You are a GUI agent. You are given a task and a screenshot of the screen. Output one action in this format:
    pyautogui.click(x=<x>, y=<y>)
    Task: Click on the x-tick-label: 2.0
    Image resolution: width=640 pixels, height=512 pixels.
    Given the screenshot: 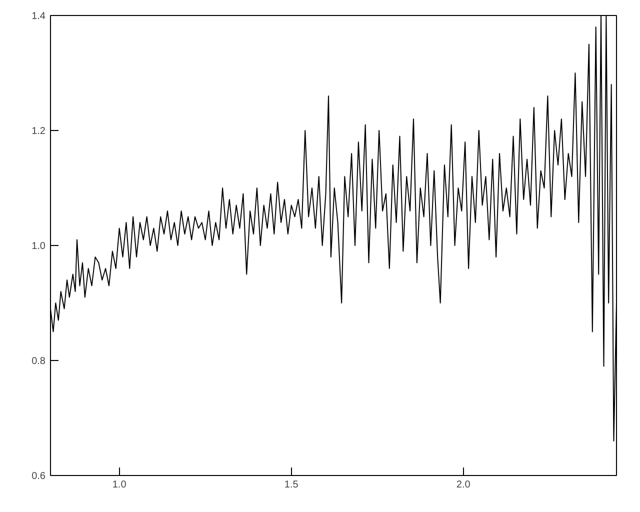 What is the action you would take?
    pyautogui.click(x=463, y=485)
    